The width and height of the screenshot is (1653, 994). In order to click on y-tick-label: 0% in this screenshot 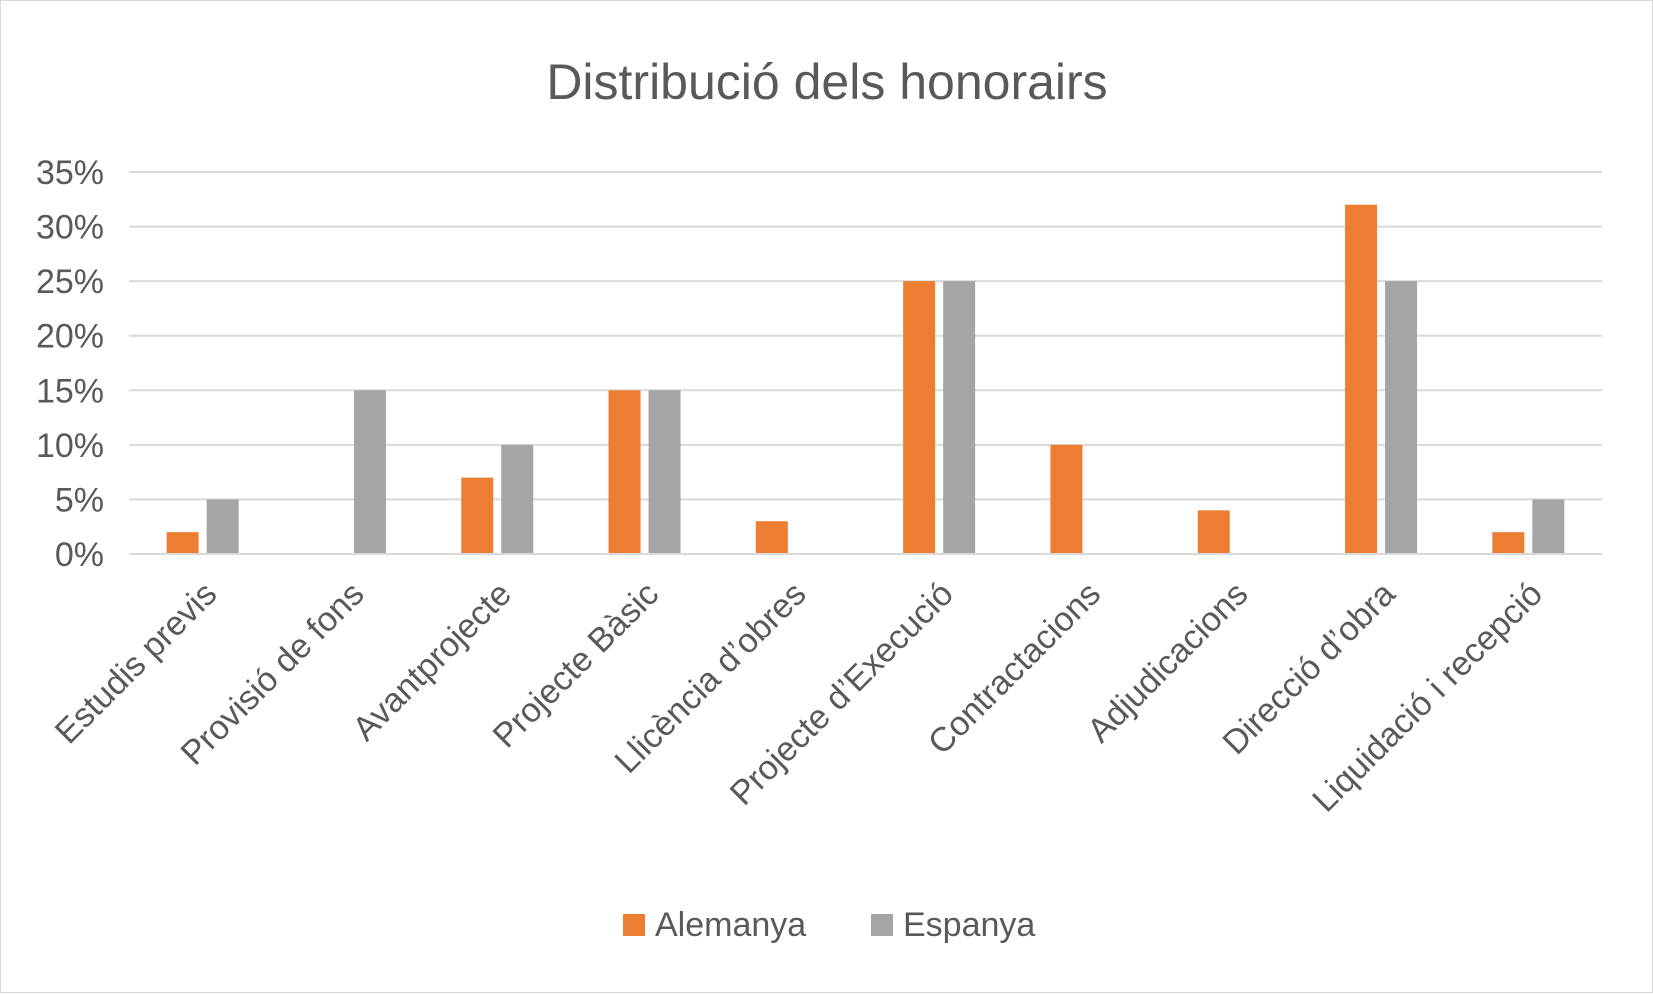, I will do `click(79, 555)`.